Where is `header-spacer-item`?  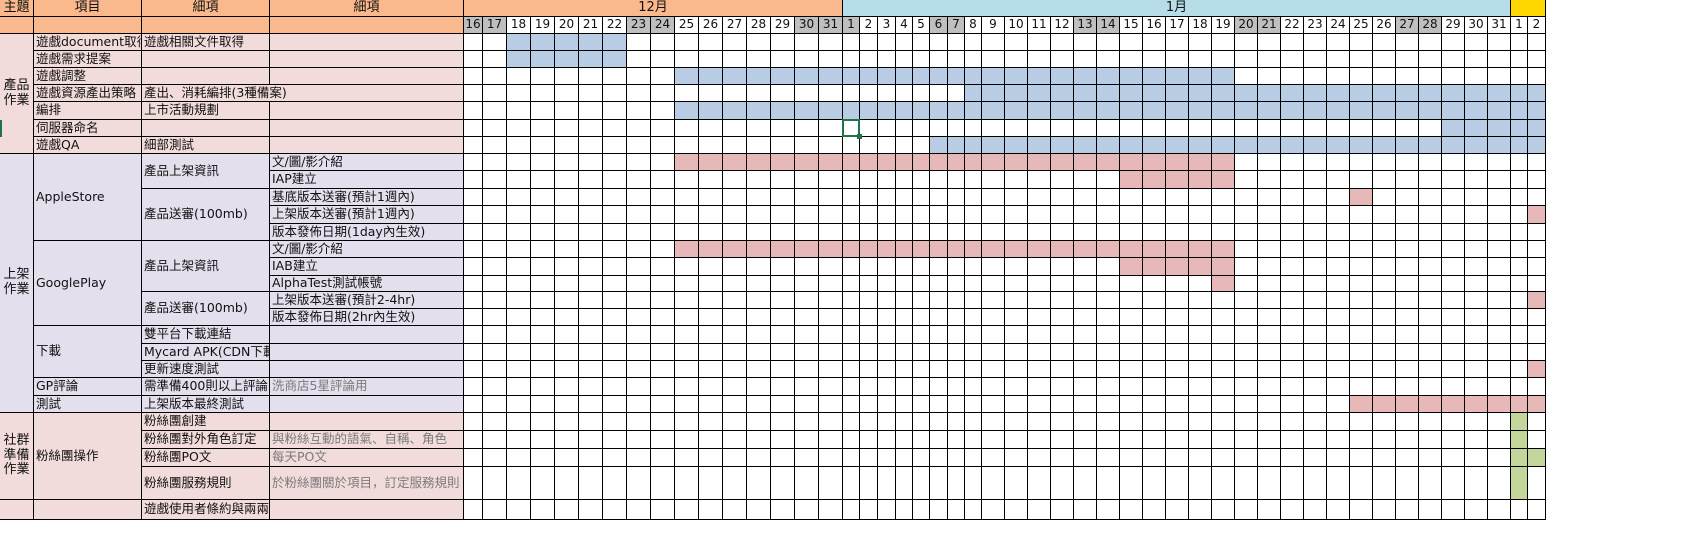 header-spacer-item is located at coordinates (88, 25).